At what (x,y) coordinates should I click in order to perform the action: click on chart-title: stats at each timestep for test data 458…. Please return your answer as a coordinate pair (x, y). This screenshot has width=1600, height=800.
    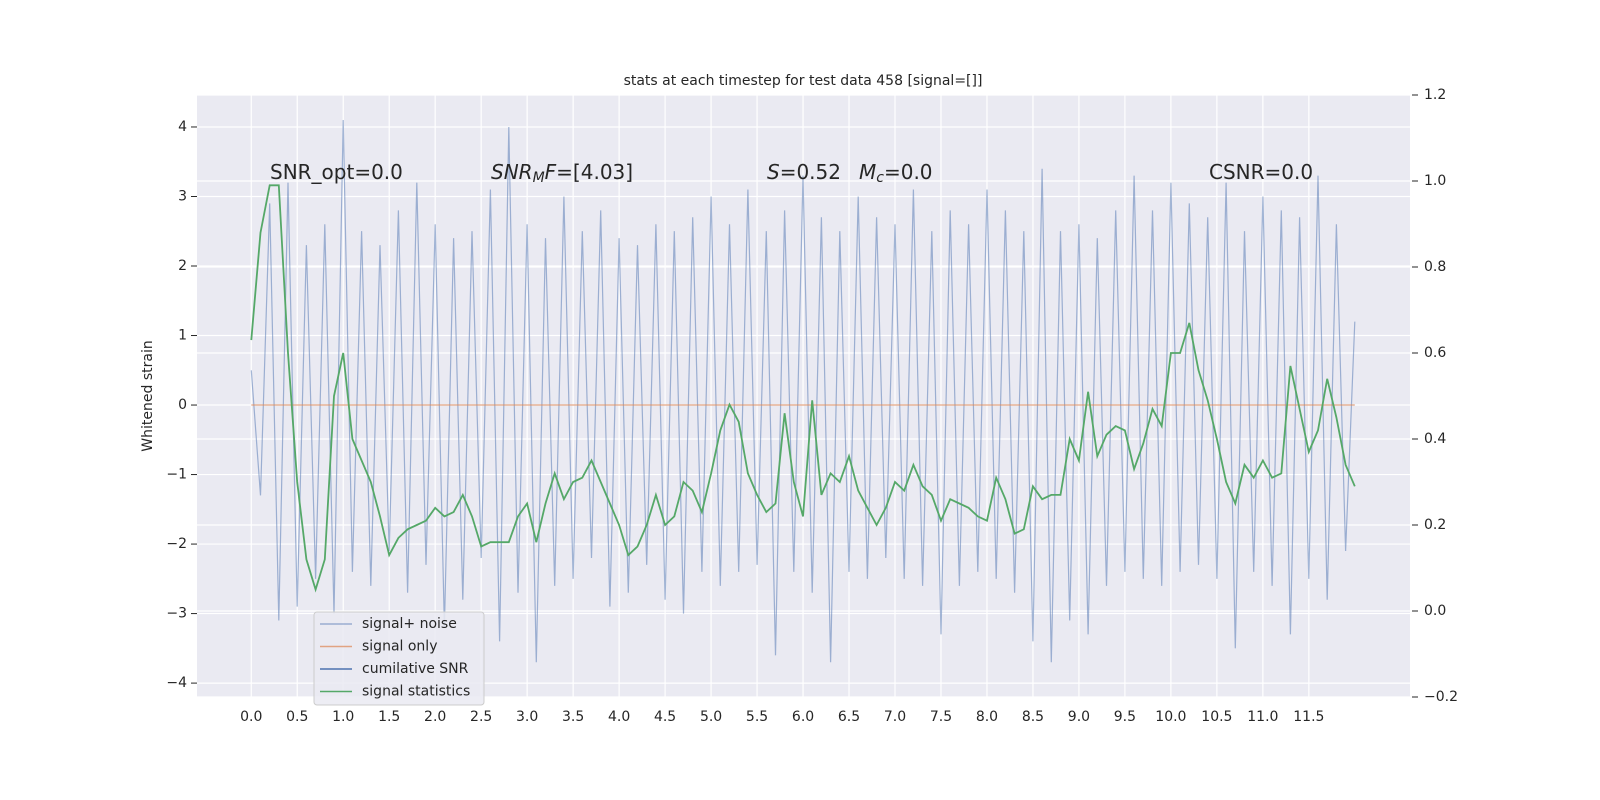
    Looking at the image, I should click on (803, 81).